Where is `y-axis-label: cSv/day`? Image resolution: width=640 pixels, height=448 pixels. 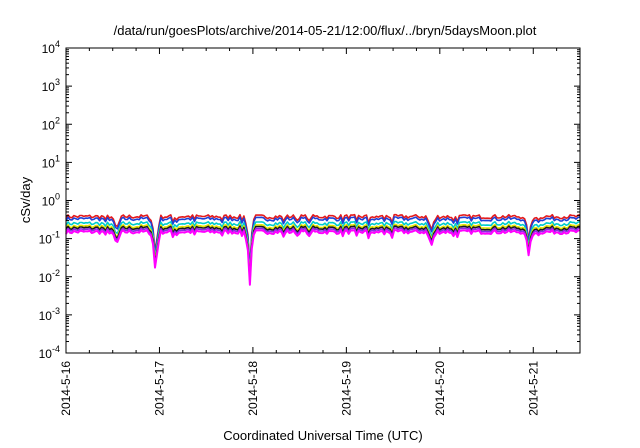 y-axis-label: cSv/day is located at coordinates (25, 199).